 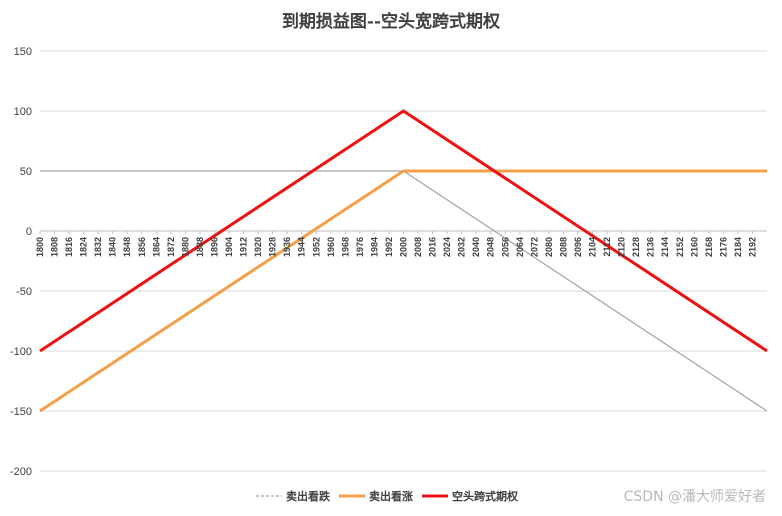 I want to click on x-tick-label: 2008, so click(x=418, y=247).